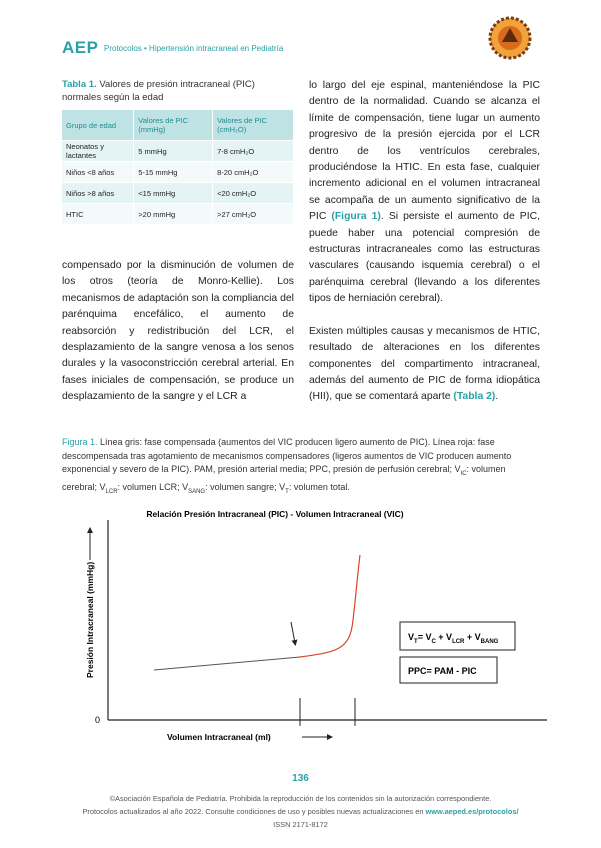 This screenshot has width=601, height=848. What do you see at coordinates (253, 193) in the screenshot?
I see `table-cell: <20 cmH₂O` at bounding box center [253, 193].